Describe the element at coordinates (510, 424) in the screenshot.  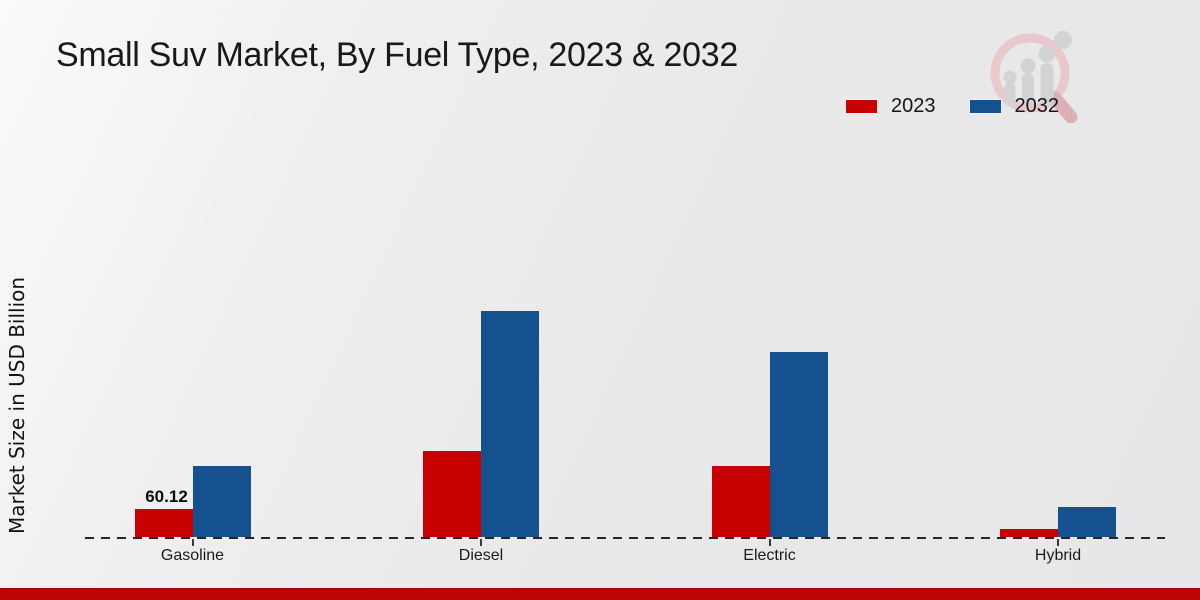
I see `bar-2032-diesel` at that location.